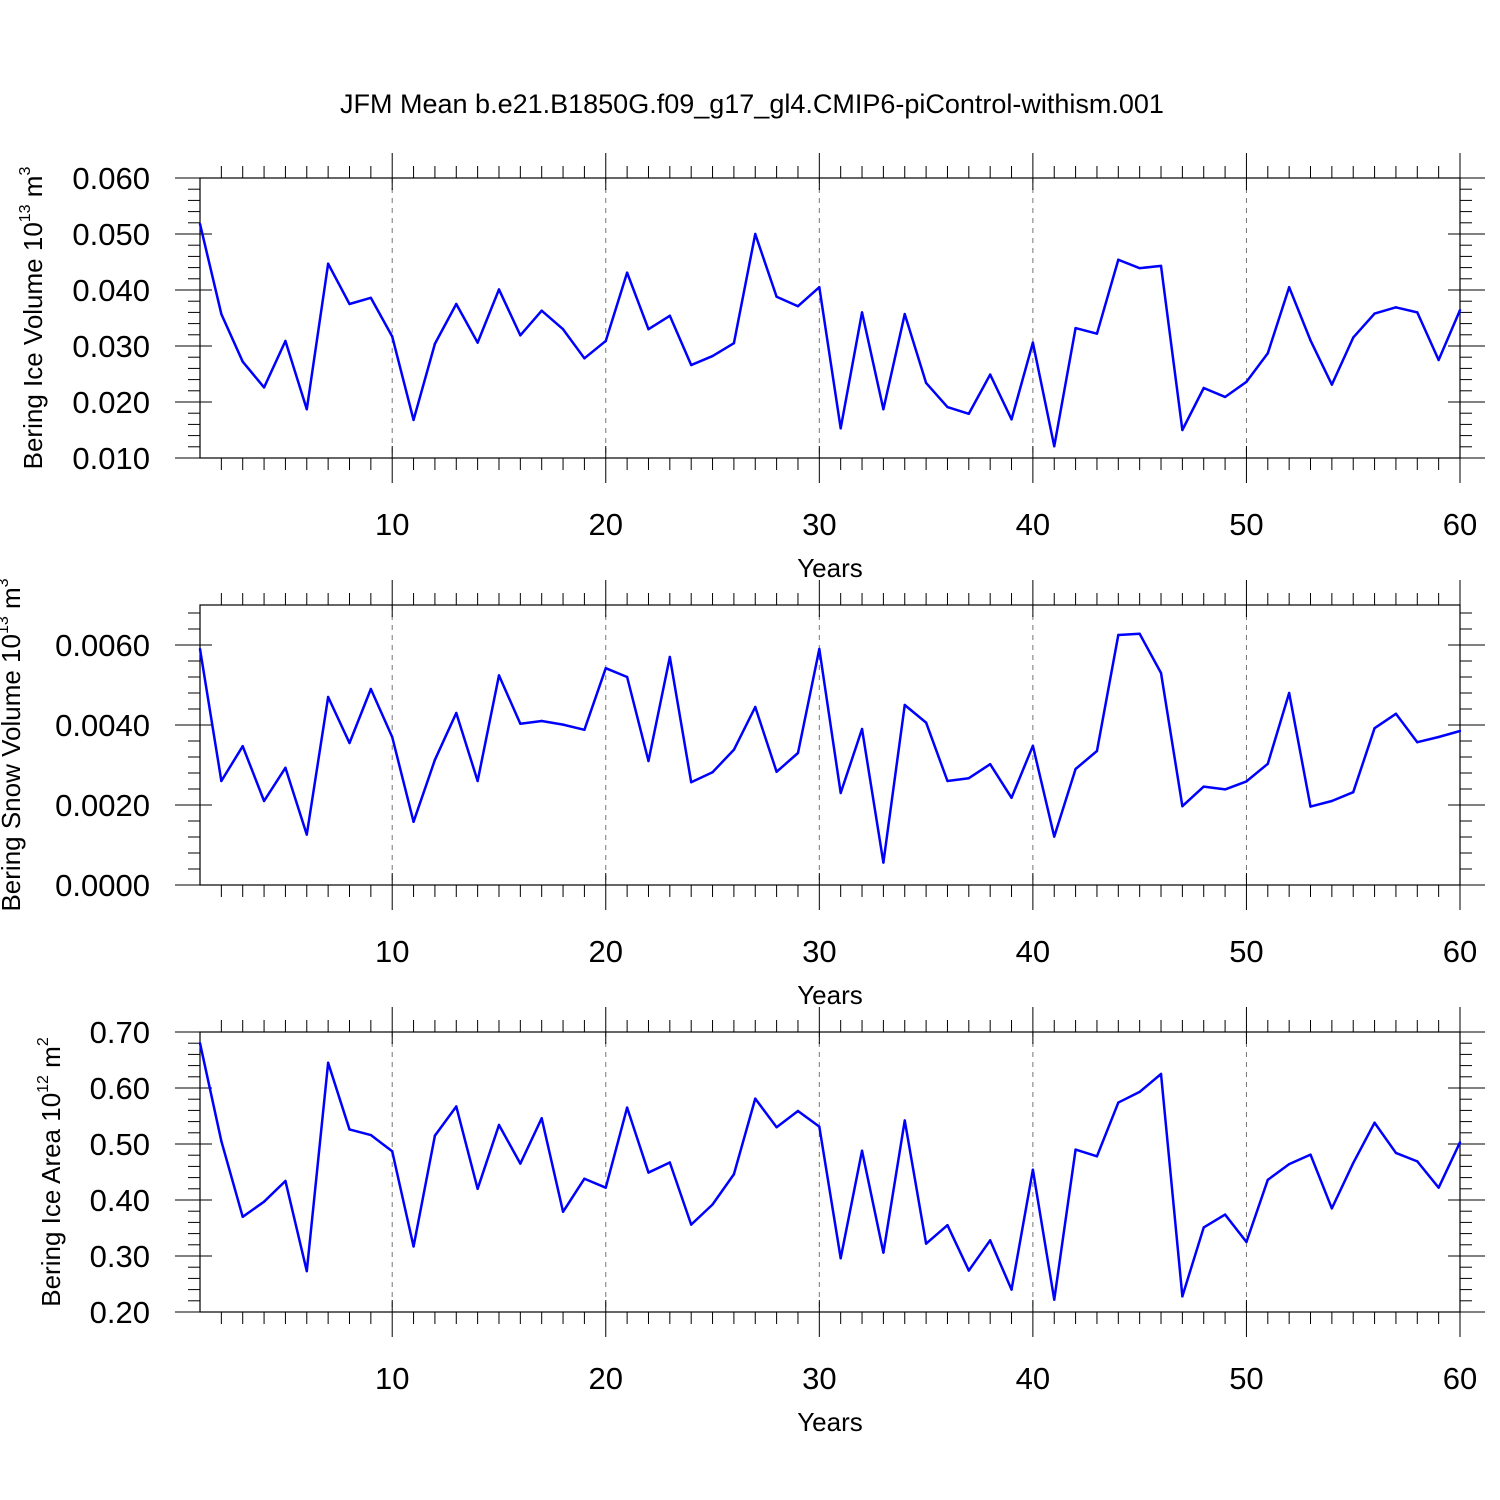 This screenshot has width=1500, height=1500. Describe the element at coordinates (102, 725) in the screenshot. I see `y-tick-label: 0.0040` at that location.